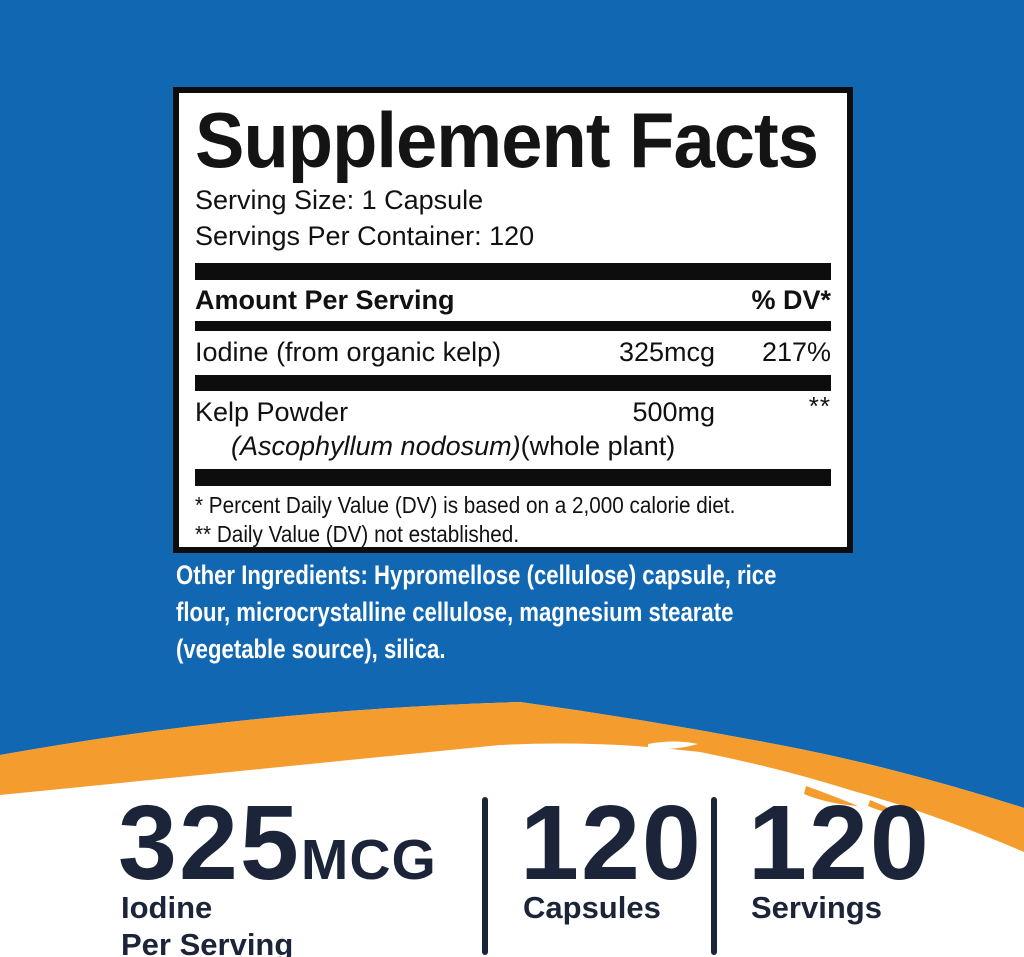 The width and height of the screenshot is (1024, 957). I want to click on panel-title: Supplement Facts, so click(507, 140).